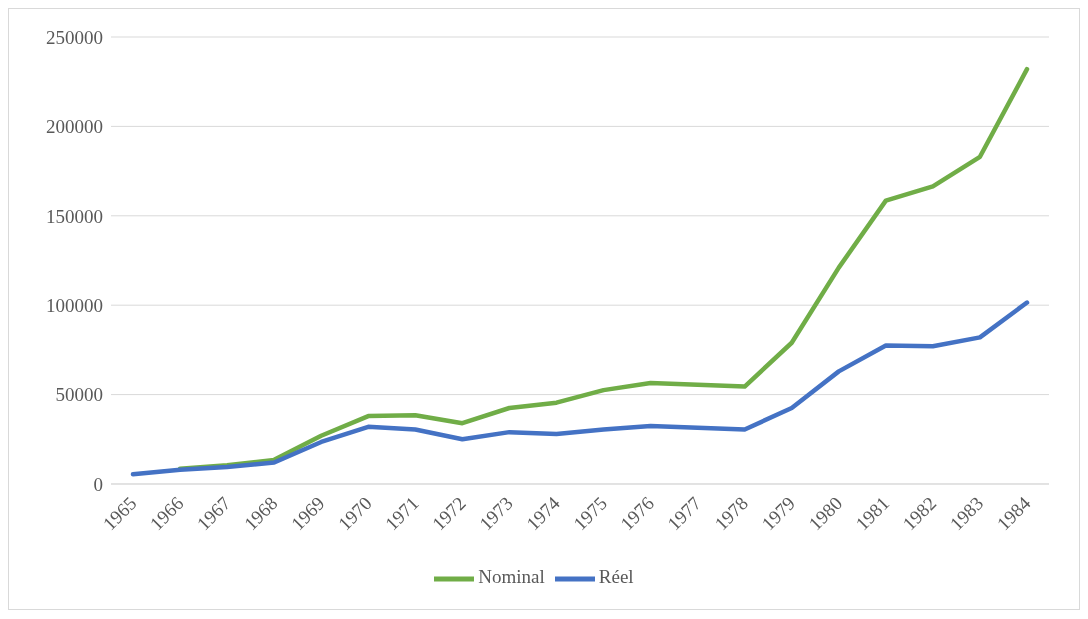 Image resolution: width=1088 pixels, height=619 pixels. What do you see at coordinates (919, 513) in the screenshot?
I see `x-tick-label: 1982` at bounding box center [919, 513].